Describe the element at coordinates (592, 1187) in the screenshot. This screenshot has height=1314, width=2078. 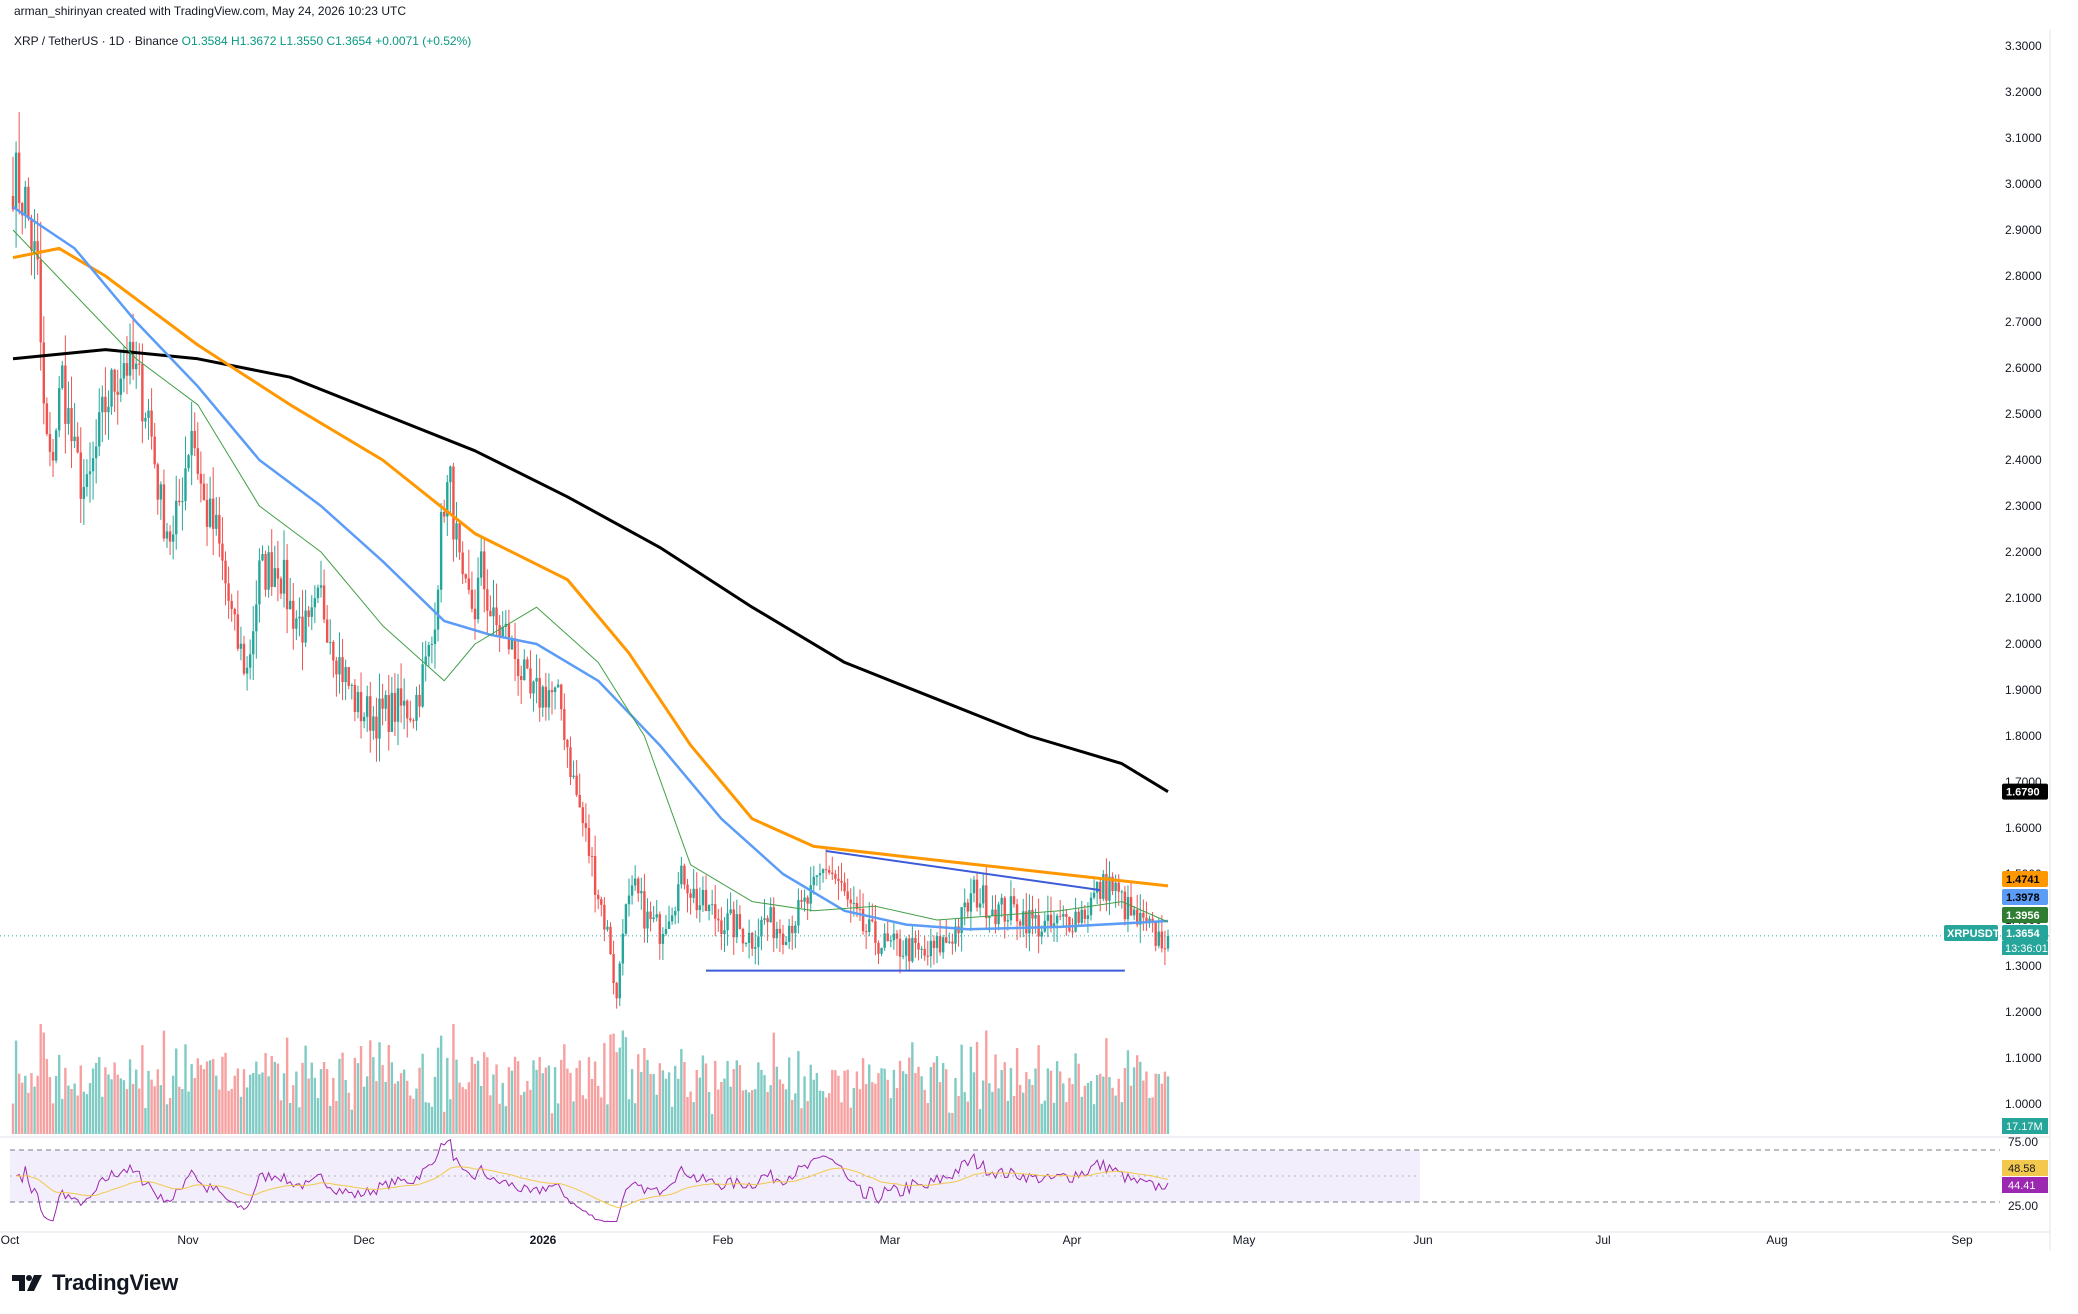
I see `rsi-ma-line` at that location.